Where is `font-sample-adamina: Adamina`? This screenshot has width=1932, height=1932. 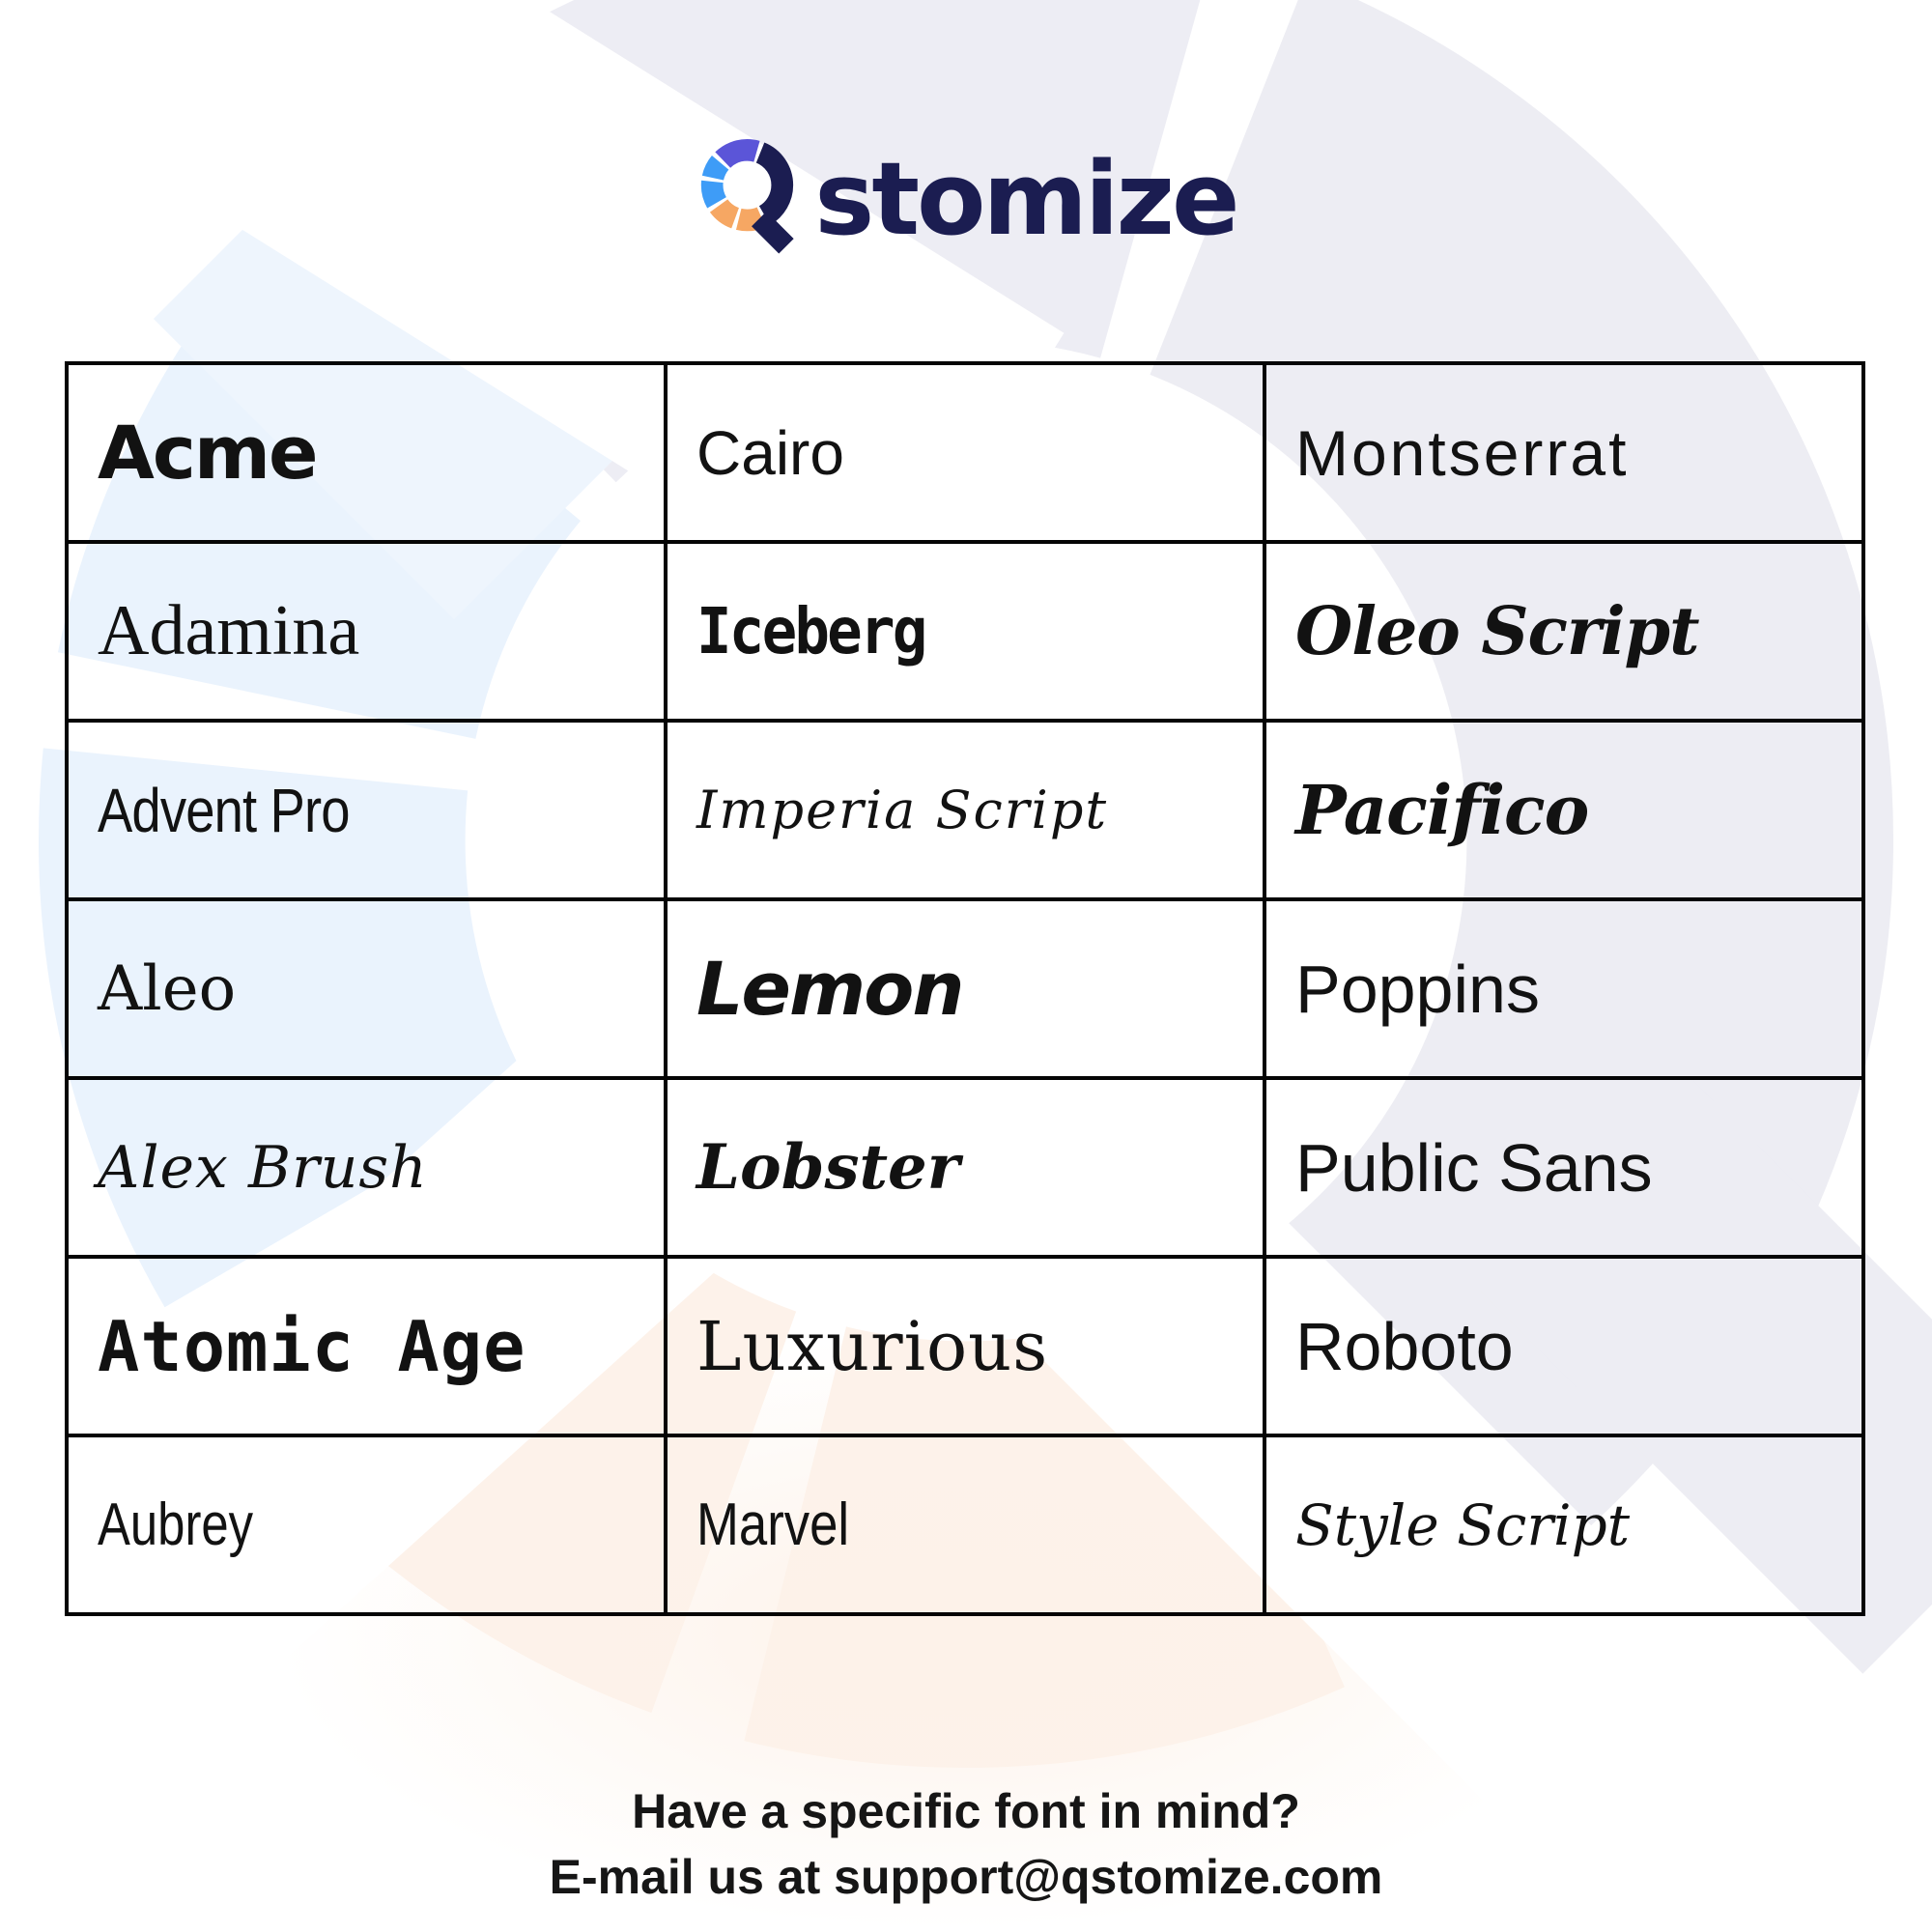 font-sample-adamina: Adamina is located at coordinates (229, 630).